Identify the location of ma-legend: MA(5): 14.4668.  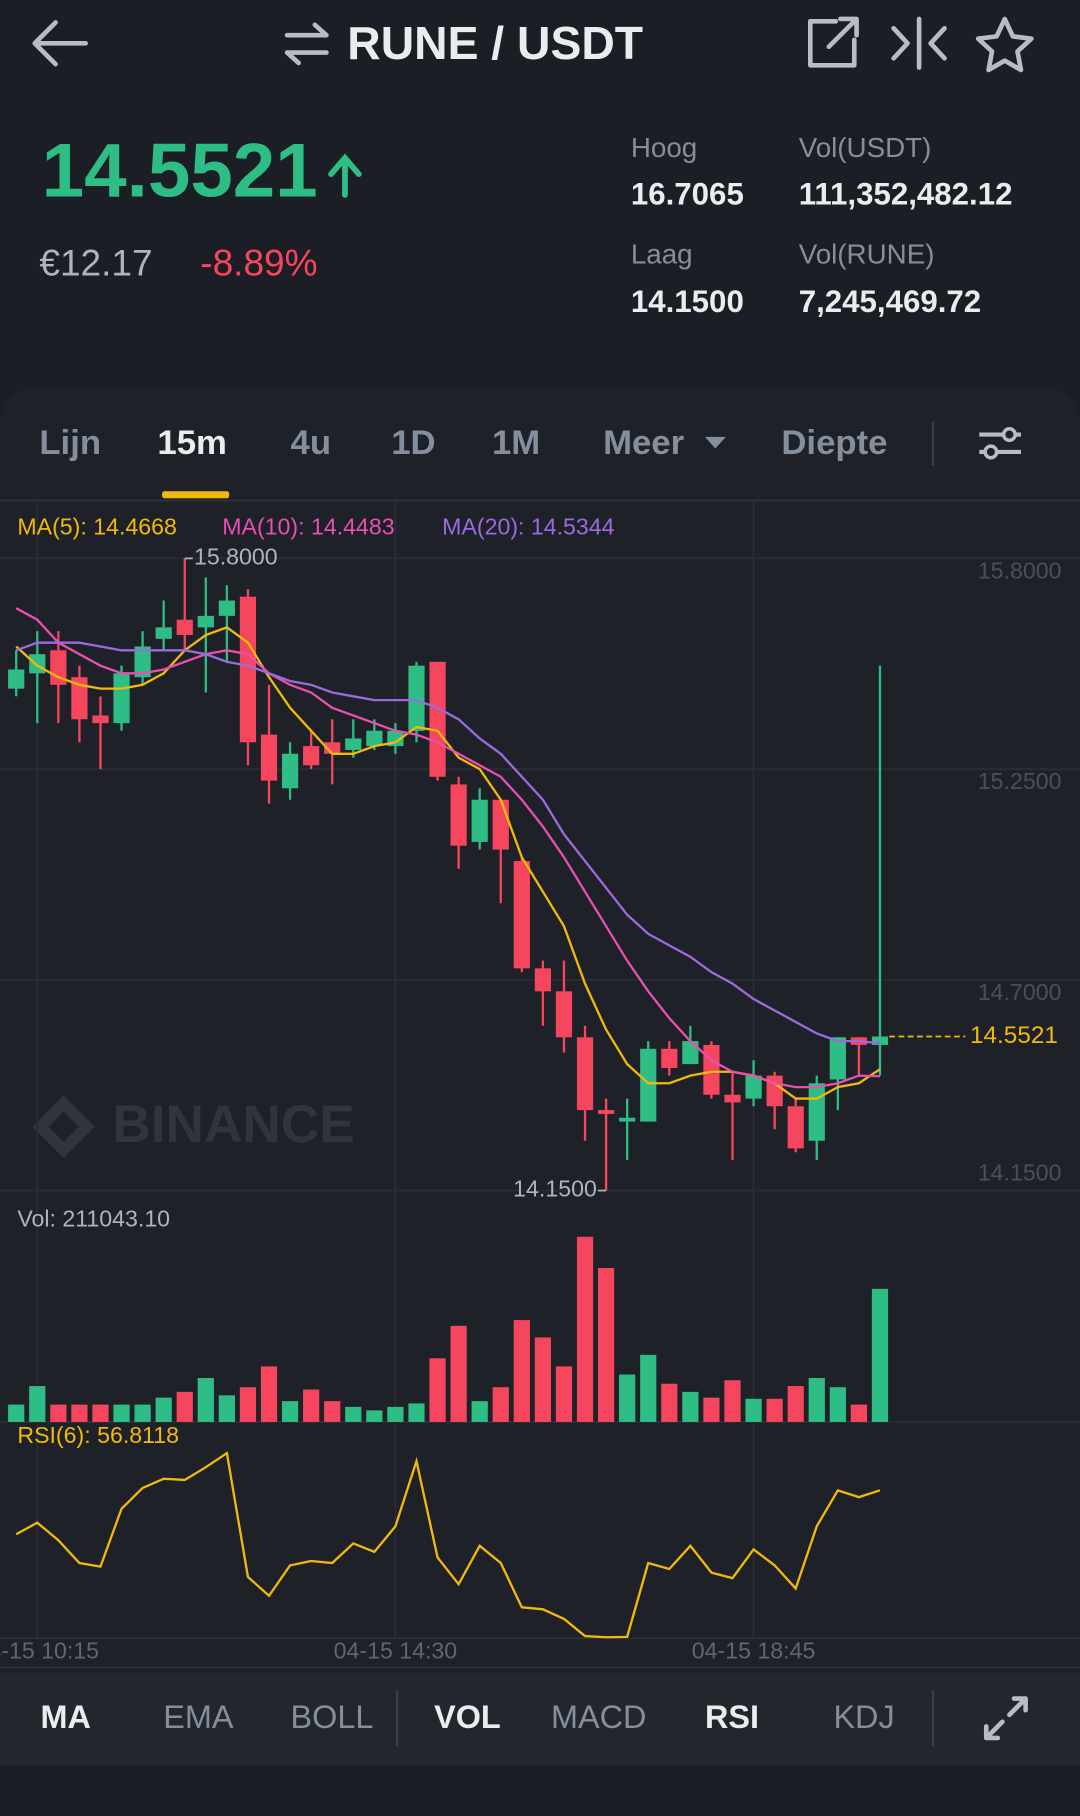
(96, 526).